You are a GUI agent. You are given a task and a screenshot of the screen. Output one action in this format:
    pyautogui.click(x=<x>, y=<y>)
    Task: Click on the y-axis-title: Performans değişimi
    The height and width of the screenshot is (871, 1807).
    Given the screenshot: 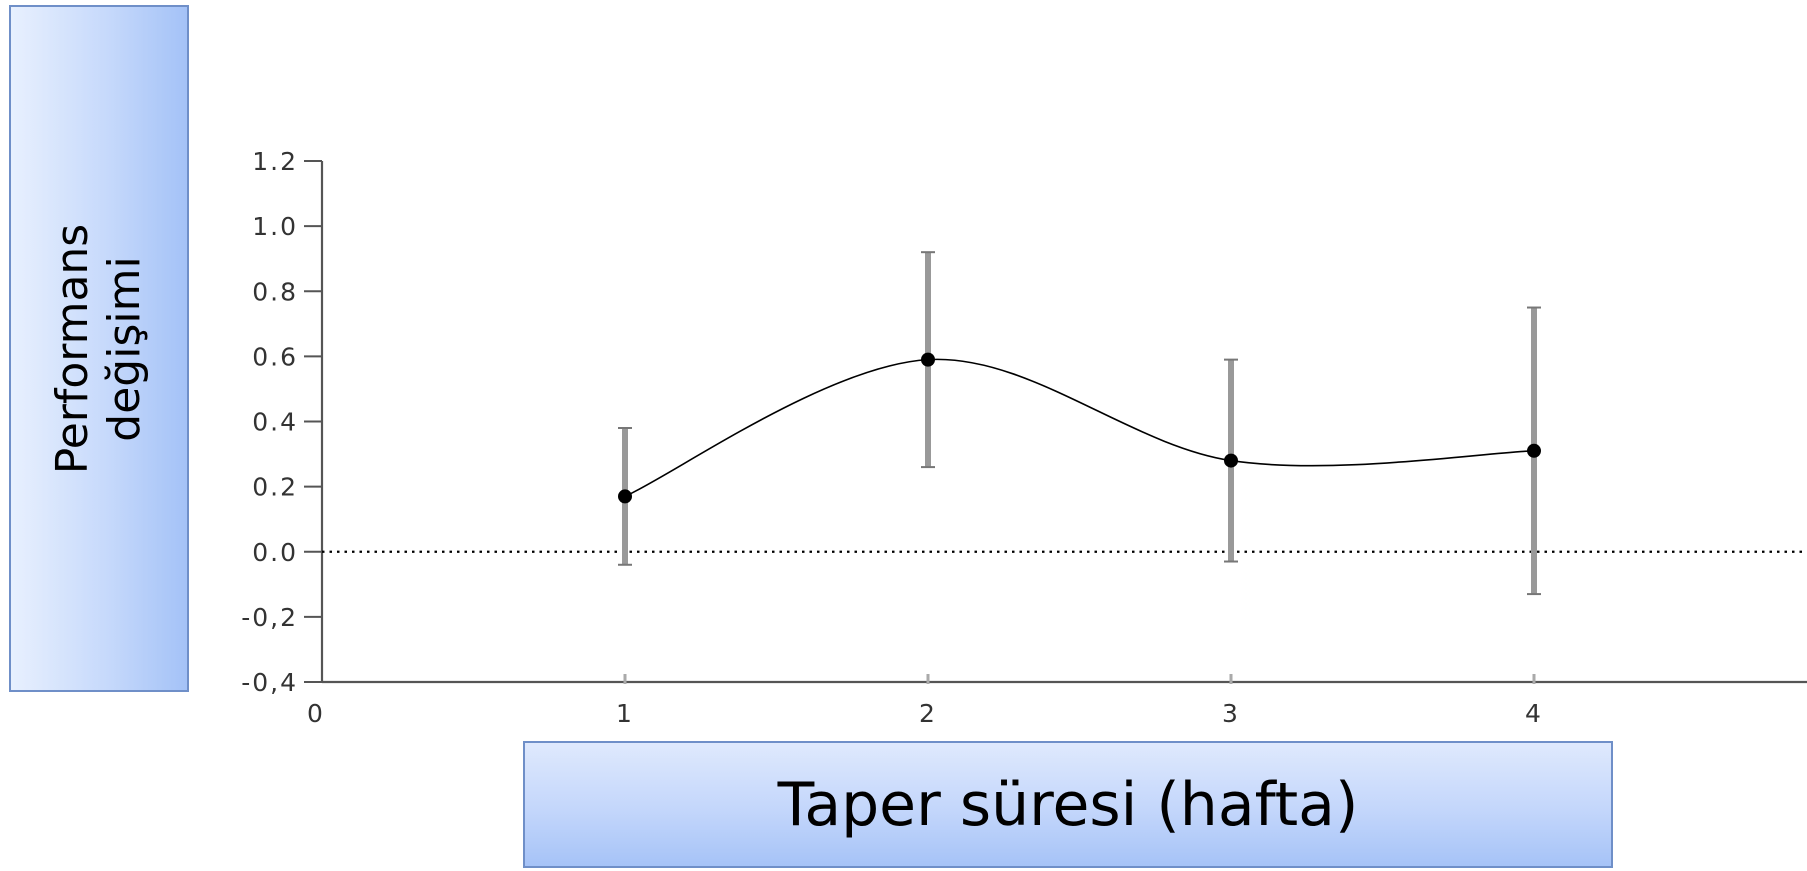 What is the action you would take?
    pyautogui.click(x=98, y=348)
    